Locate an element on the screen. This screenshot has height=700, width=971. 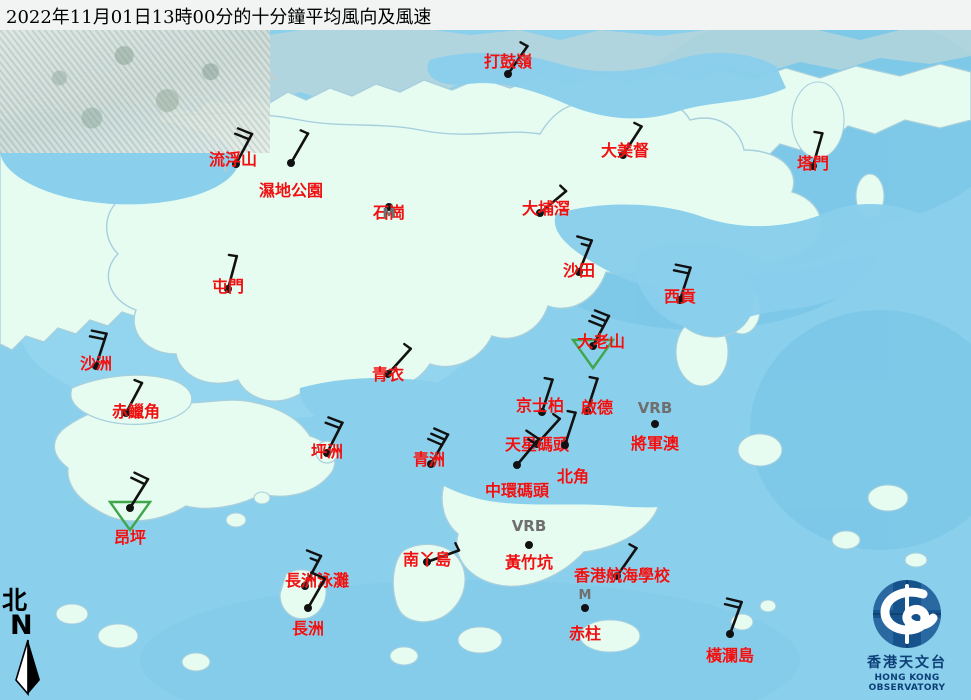
station-label-ta-kwu-ling: 打鼓嶺 is located at coordinates (508, 61).